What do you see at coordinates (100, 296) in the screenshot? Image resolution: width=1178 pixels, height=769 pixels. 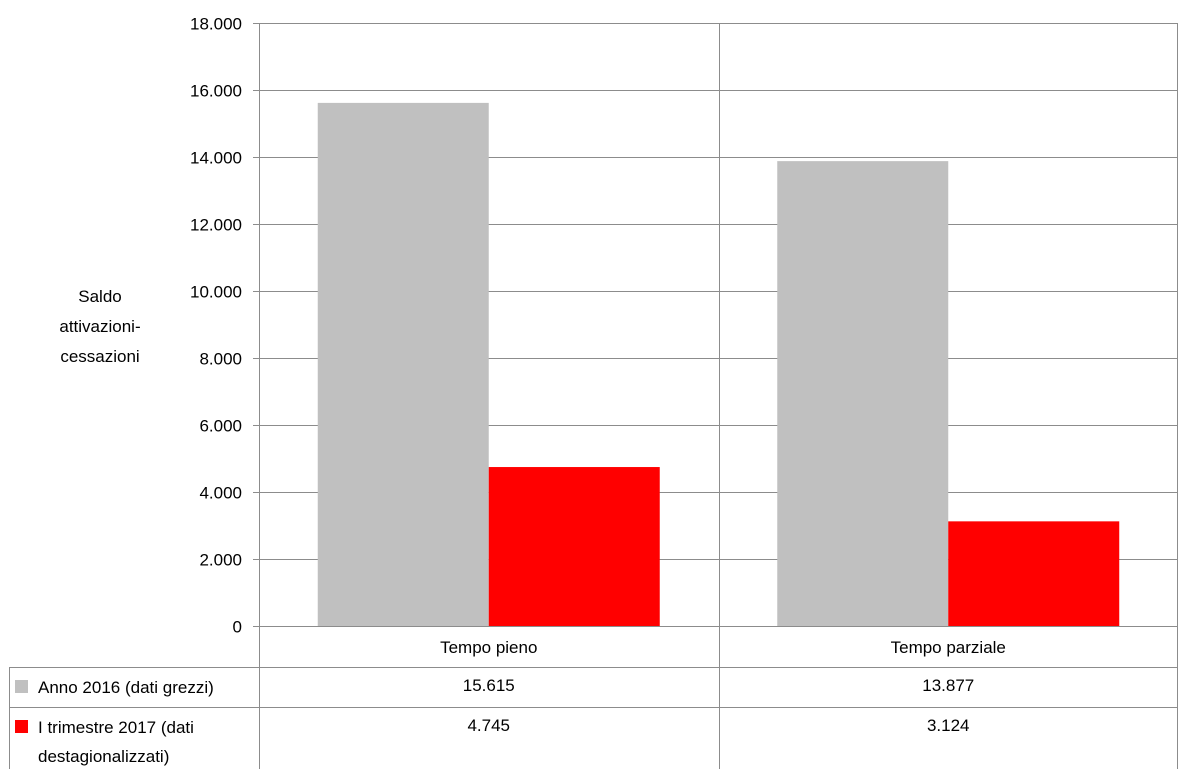 I see `y-axis-label-line: Saldo` at bounding box center [100, 296].